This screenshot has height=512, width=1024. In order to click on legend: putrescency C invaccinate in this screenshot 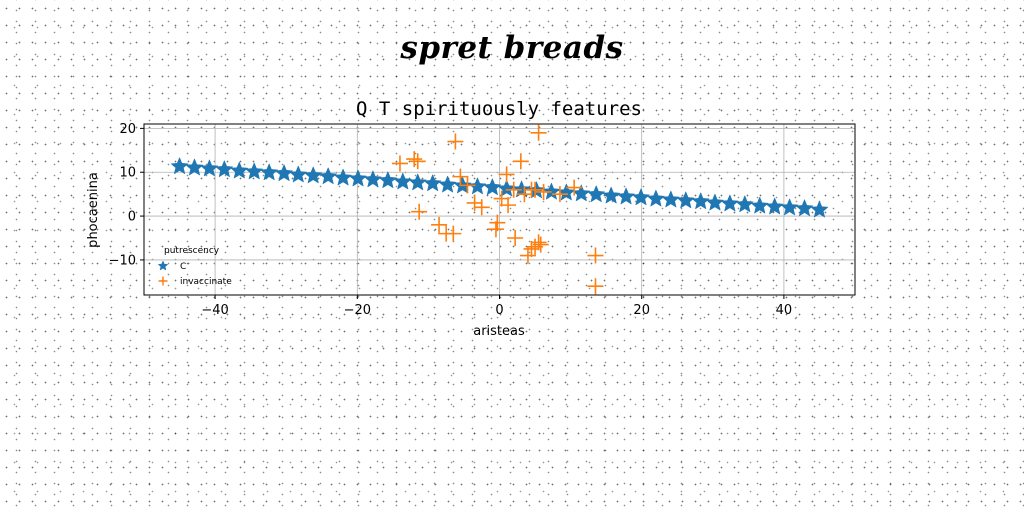, I will do `click(194, 266)`.